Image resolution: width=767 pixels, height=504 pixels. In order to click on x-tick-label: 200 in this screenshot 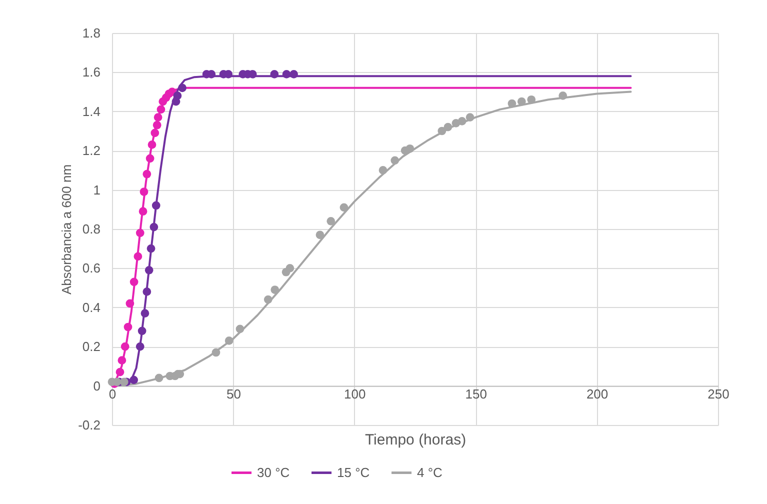, I will do `click(597, 394)`.